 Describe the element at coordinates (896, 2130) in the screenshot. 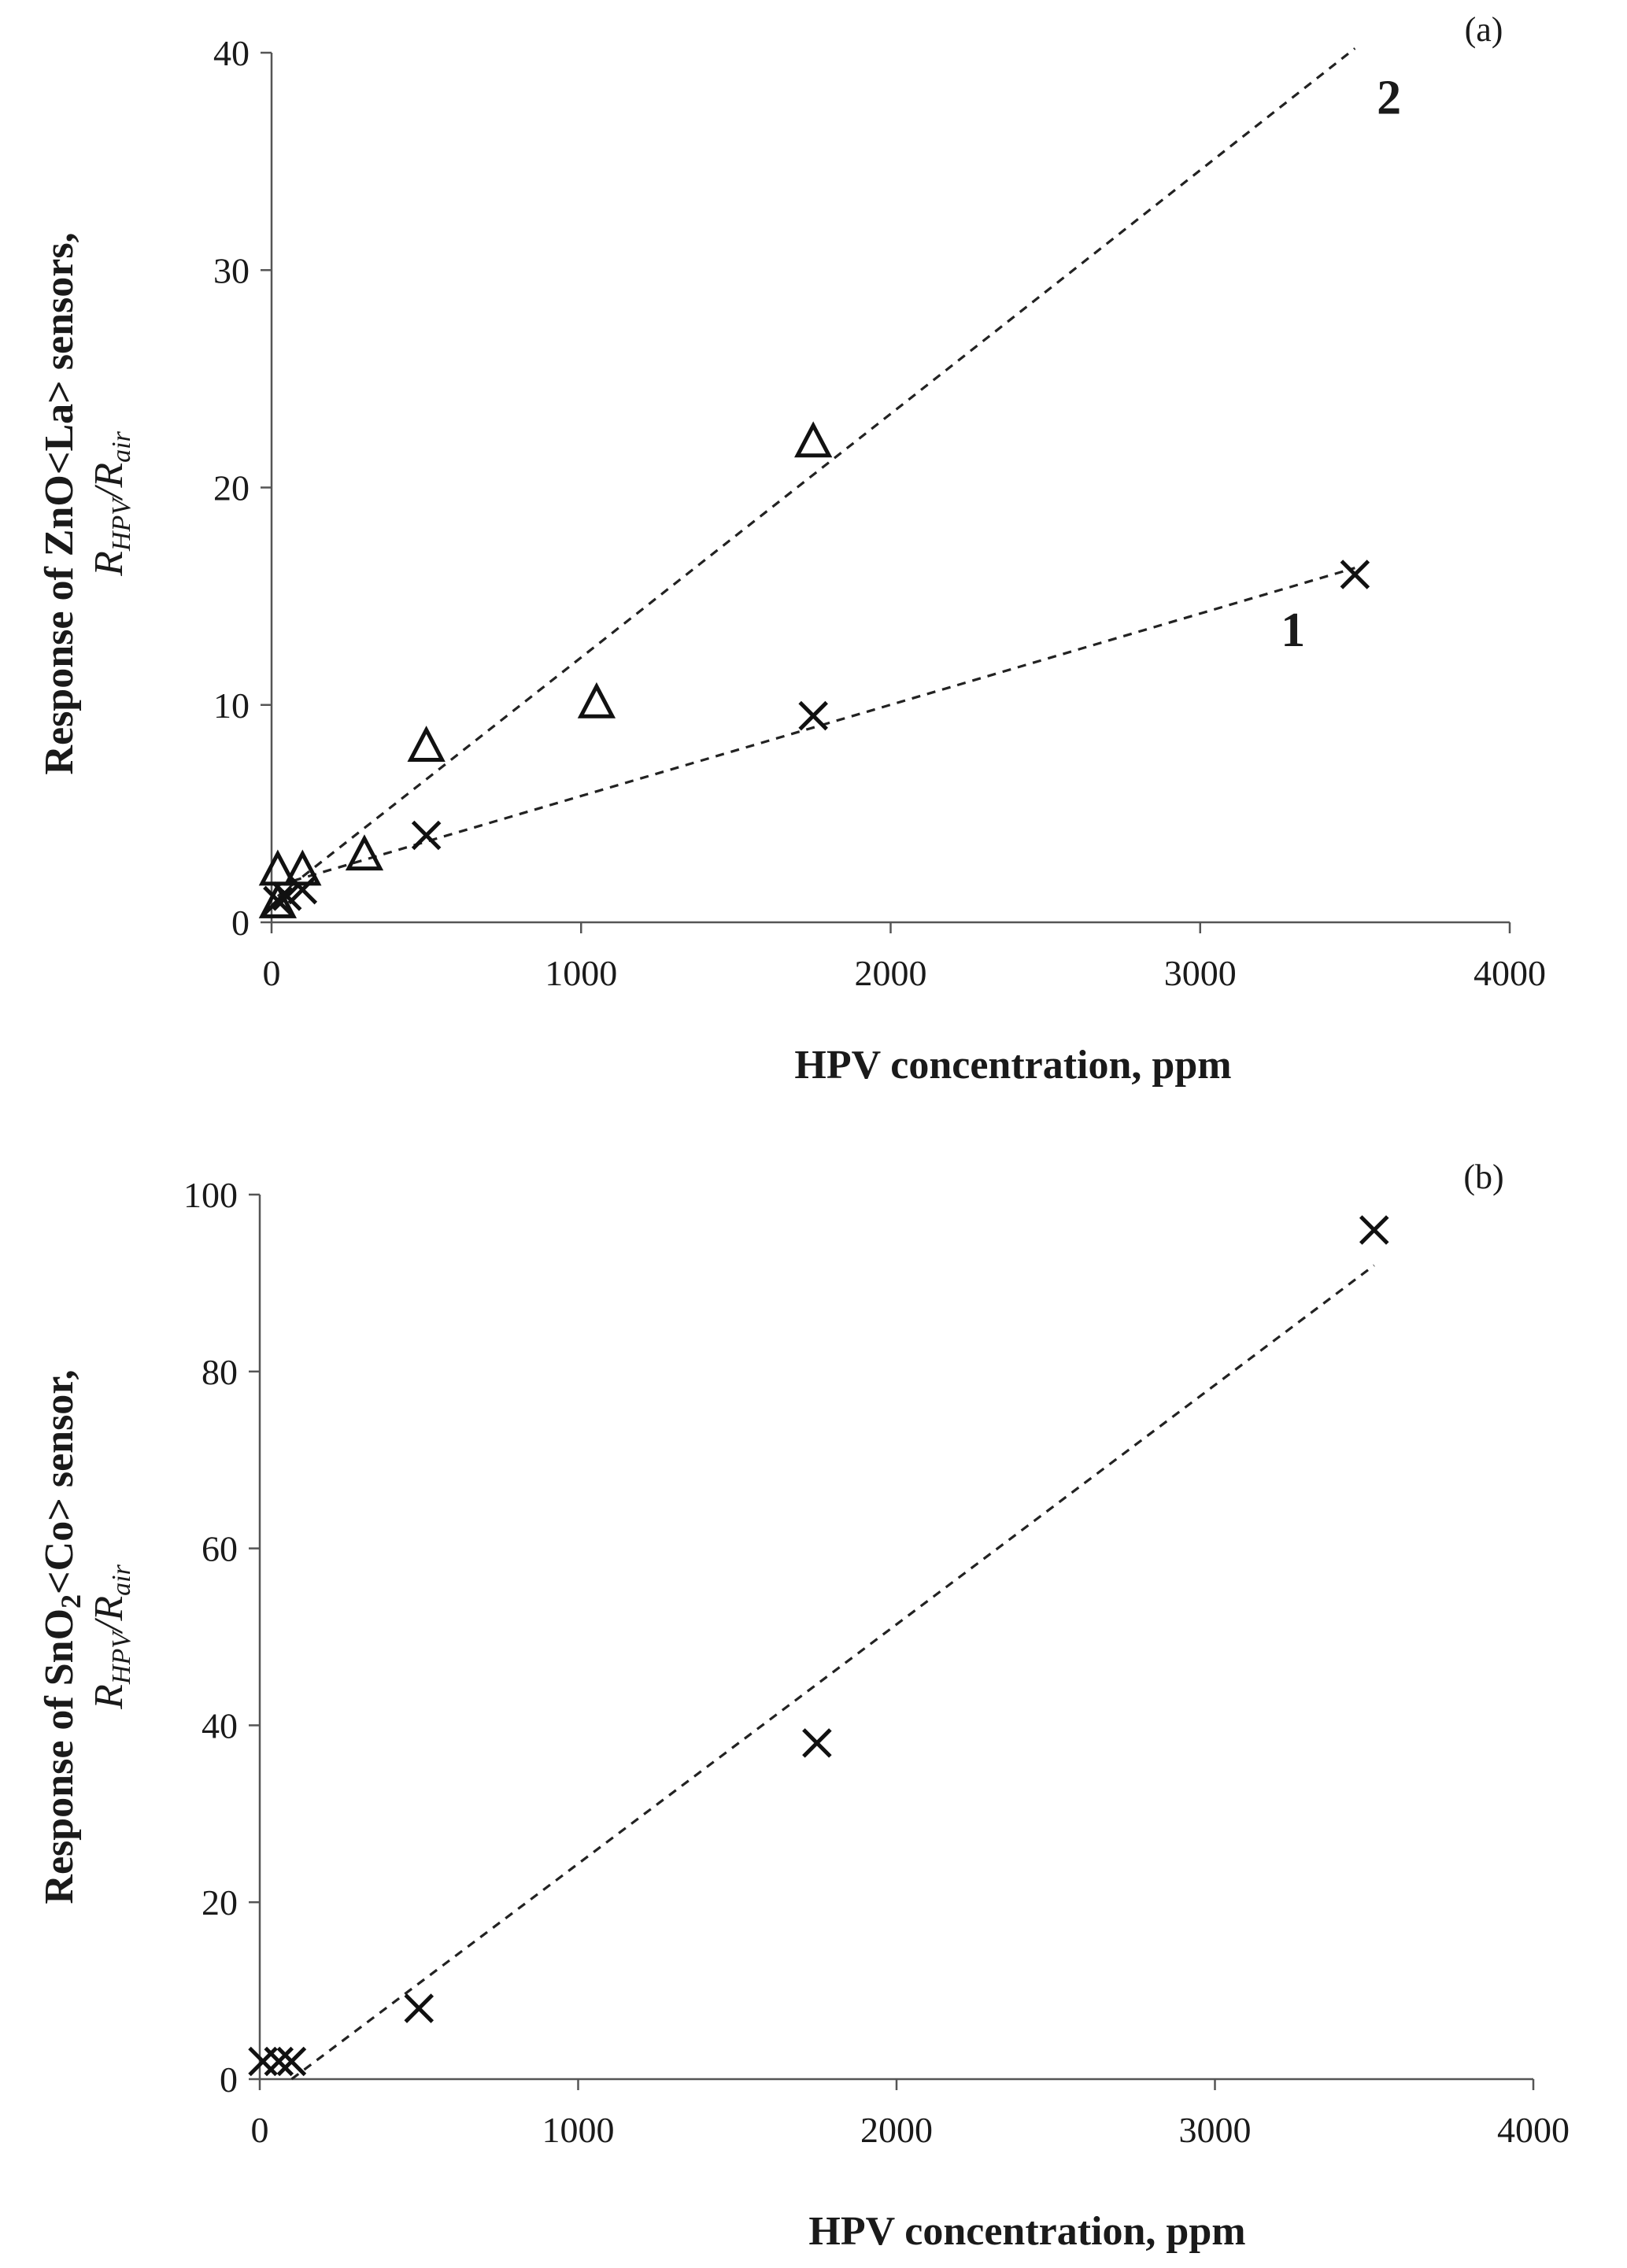

I see `panel-b-x-tick-label: 2000` at that location.